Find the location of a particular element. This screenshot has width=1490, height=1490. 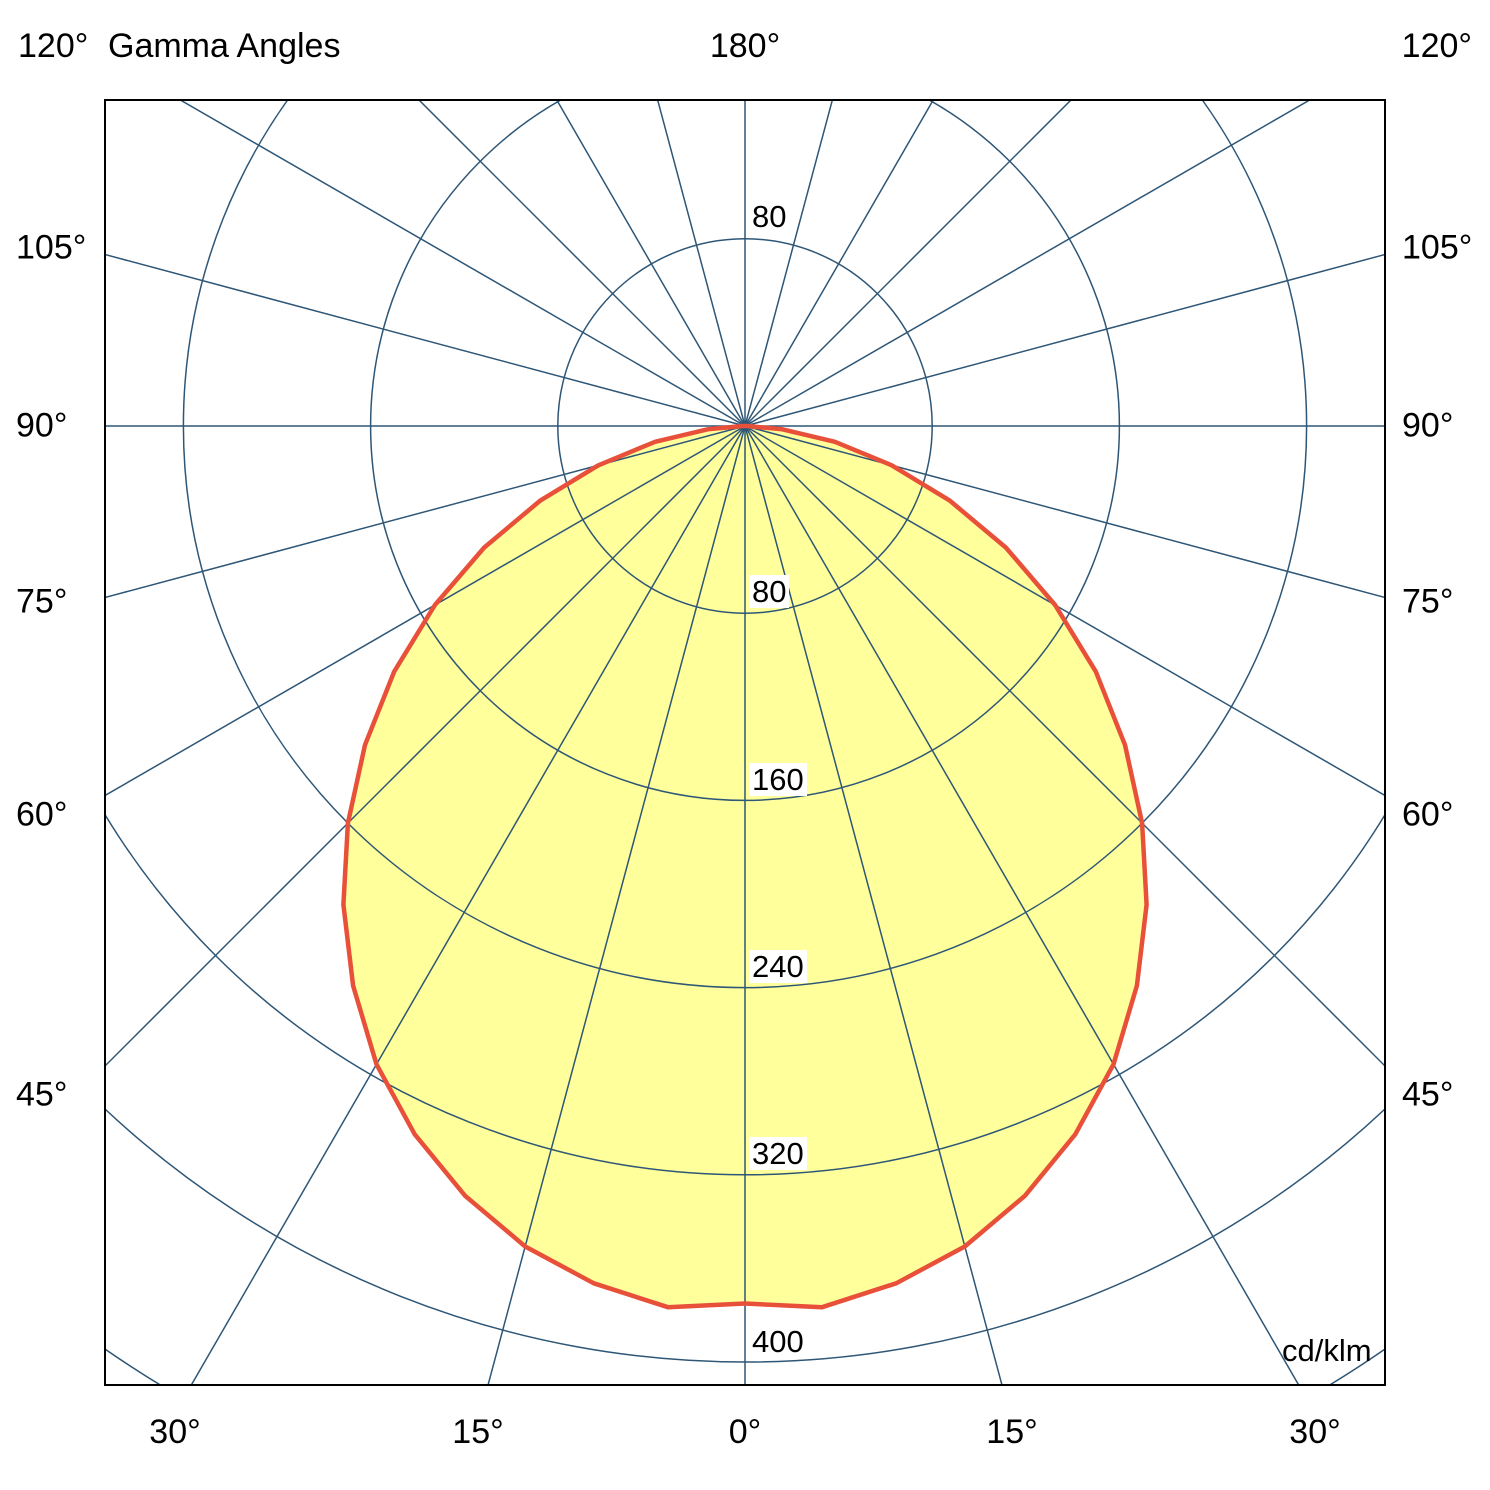

ring-label-80: 80 is located at coordinates (769, 591).